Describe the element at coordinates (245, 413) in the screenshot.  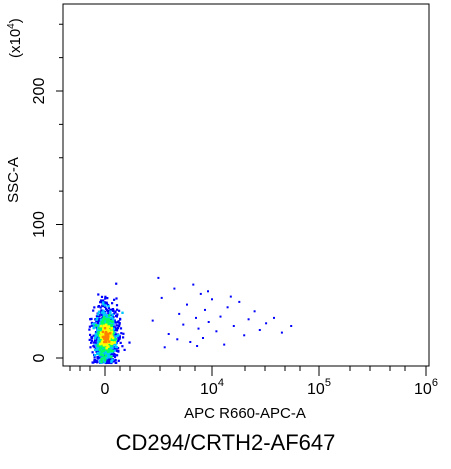
I see `x-axis-title: APC R660-APC-A` at that location.